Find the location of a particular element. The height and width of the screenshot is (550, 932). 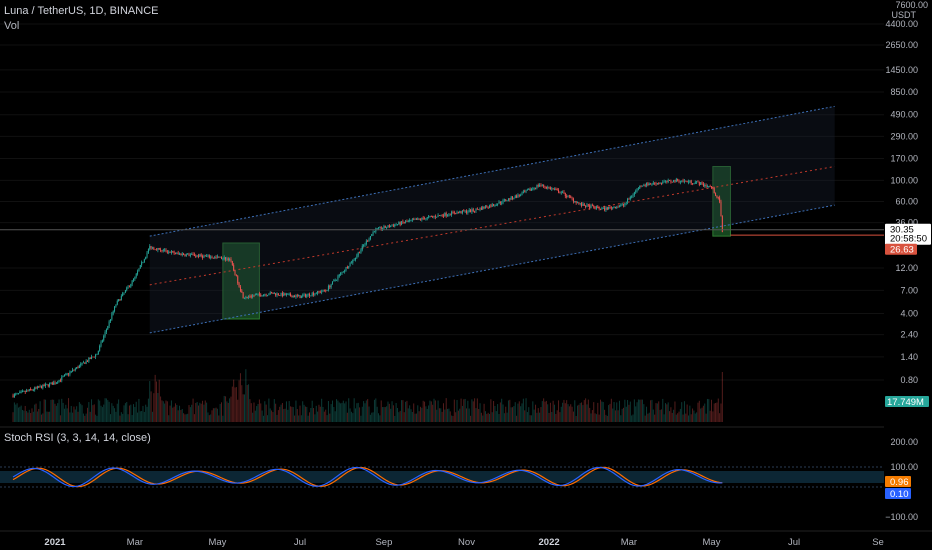

stoch-d-line is located at coordinates (367, 477).